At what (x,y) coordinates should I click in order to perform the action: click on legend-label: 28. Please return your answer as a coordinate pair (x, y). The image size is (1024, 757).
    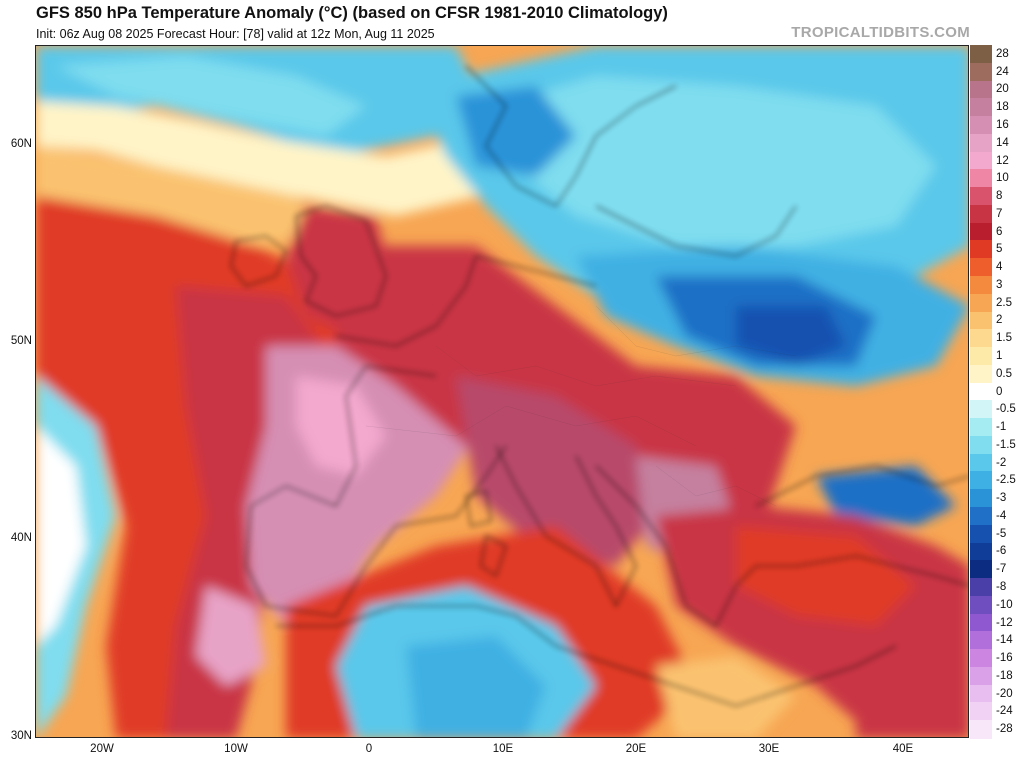
    Looking at the image, I should click on (1002, 53).